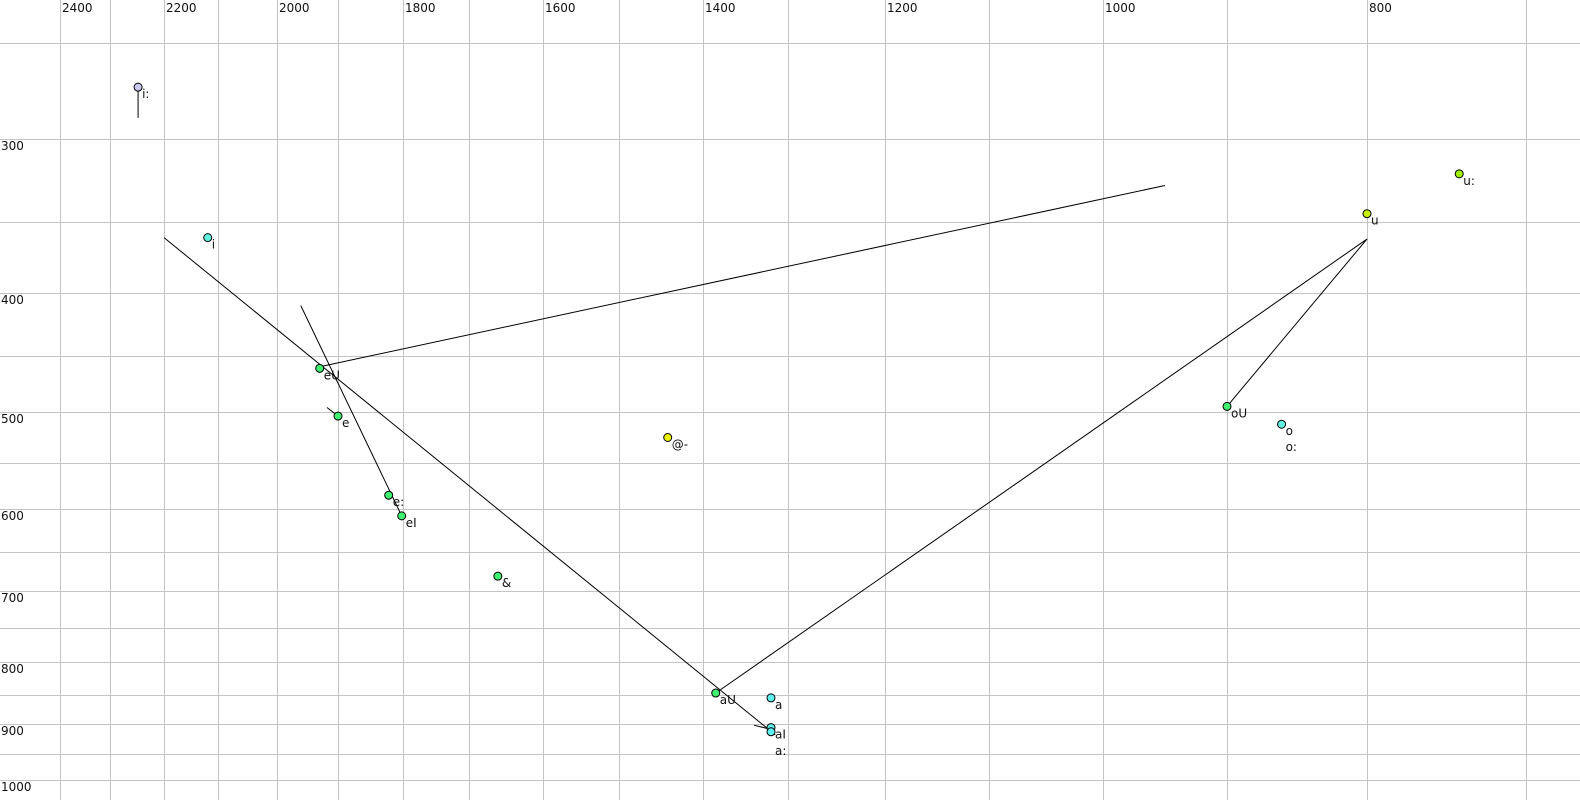 Image resolution: width=1580 pixels, height=800 pixels. I want to click on vowel-label: a, so click(778, 705).